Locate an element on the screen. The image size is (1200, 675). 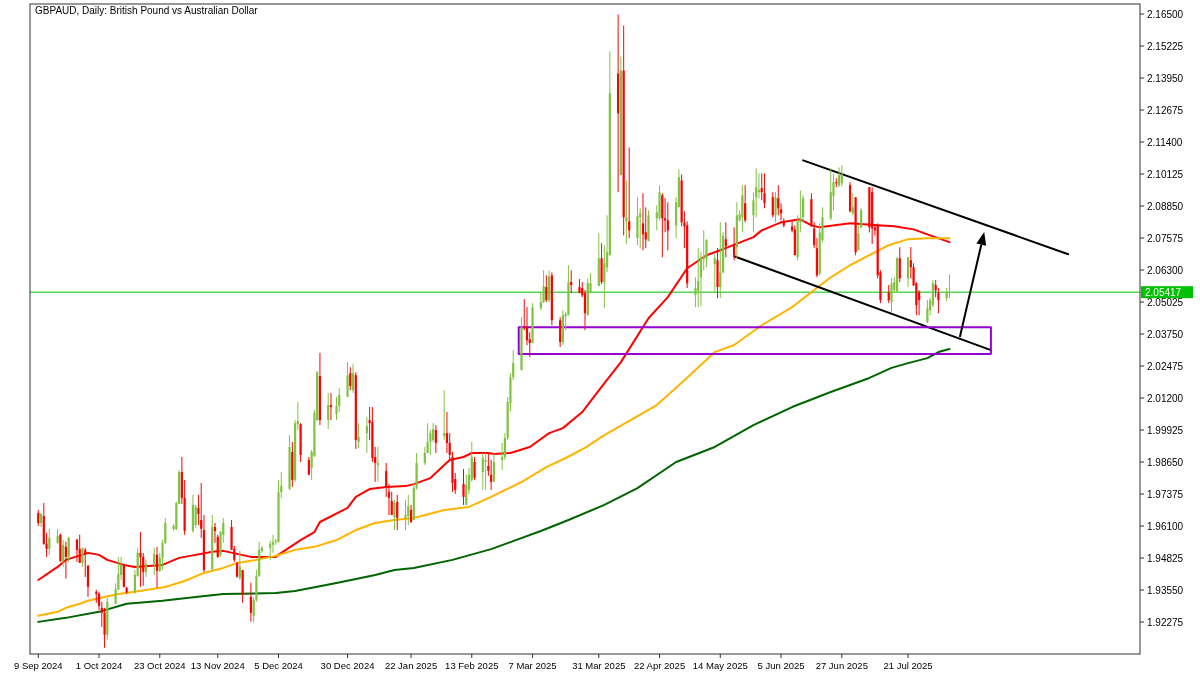
y-tick-label: 1.94825 is located at coordinates (1165, 558).